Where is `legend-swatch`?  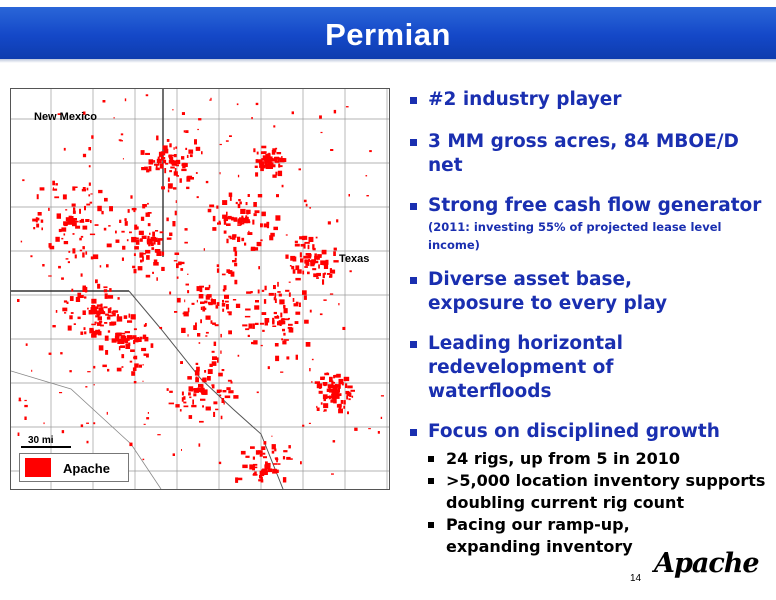 legend-swatch is located at coordinates (38, 467).